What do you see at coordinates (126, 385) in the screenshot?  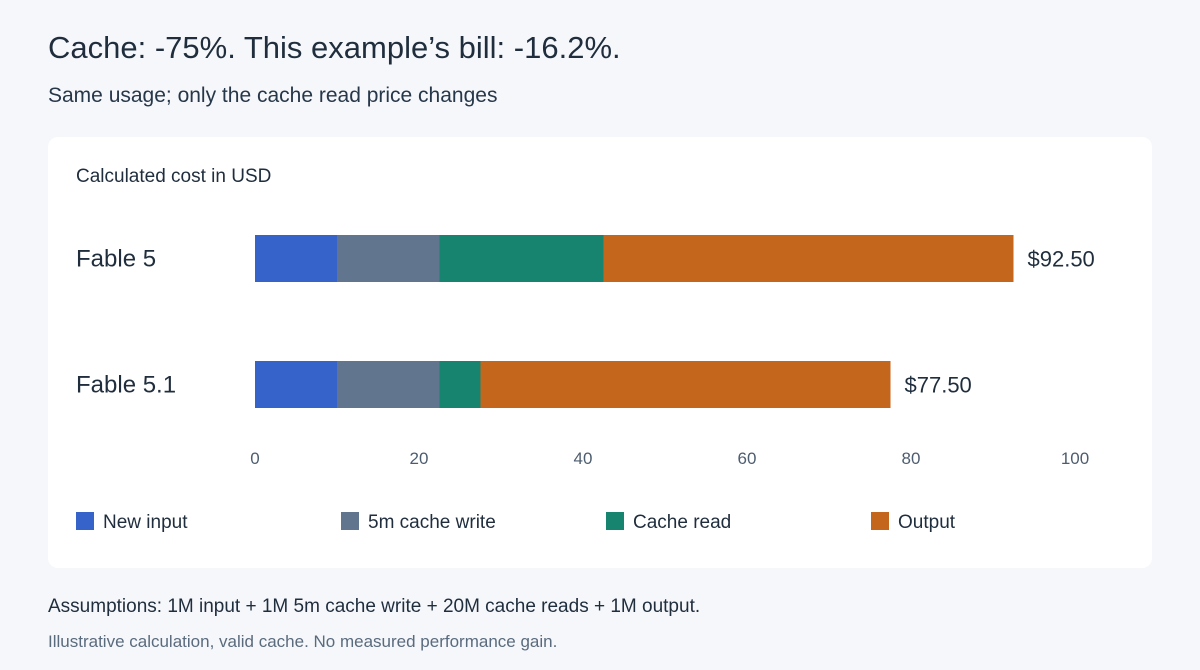 I see `category-label-fable-5-1: Fable 5.1` at bounding box center [126, 385].